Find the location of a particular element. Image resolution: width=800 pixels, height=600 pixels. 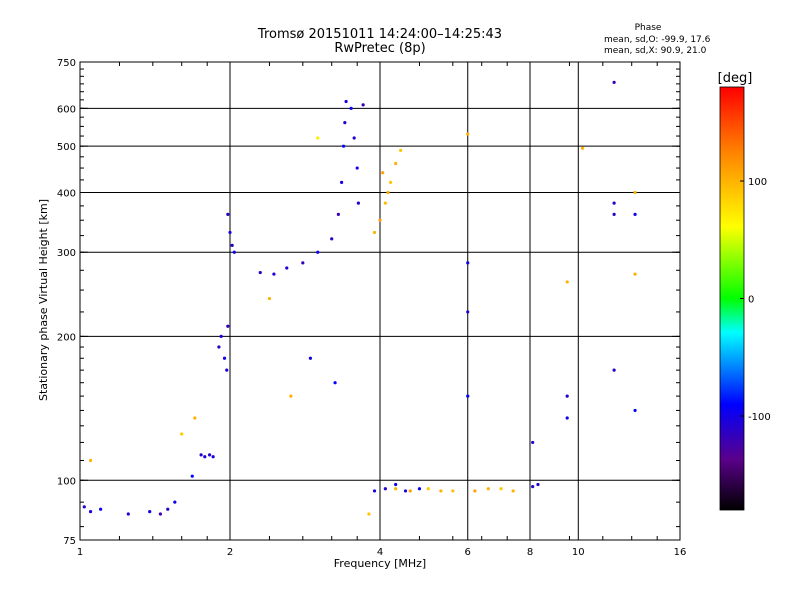

x-axis-label: Frequency [MHz] is located at coordinates (380, 563).